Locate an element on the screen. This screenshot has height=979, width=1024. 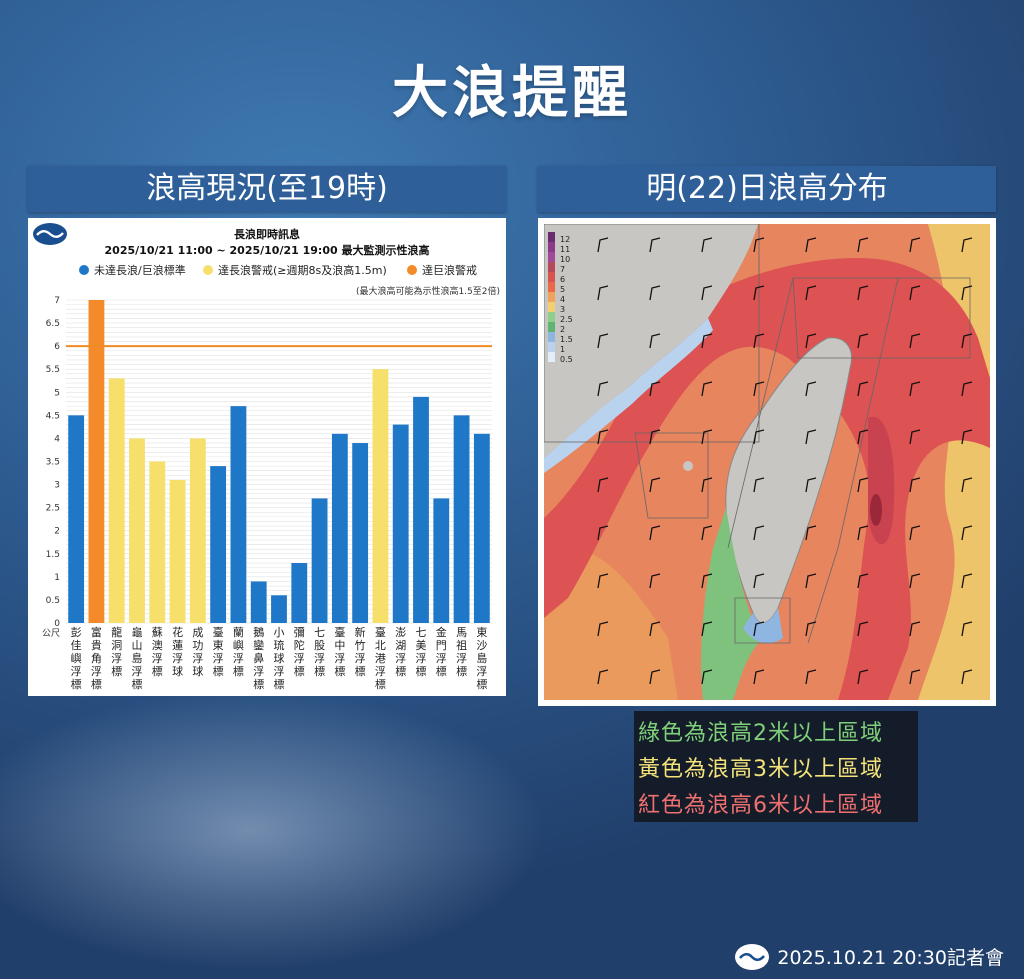
x-tick-label: 龍 is located at coordinates (116, 632).